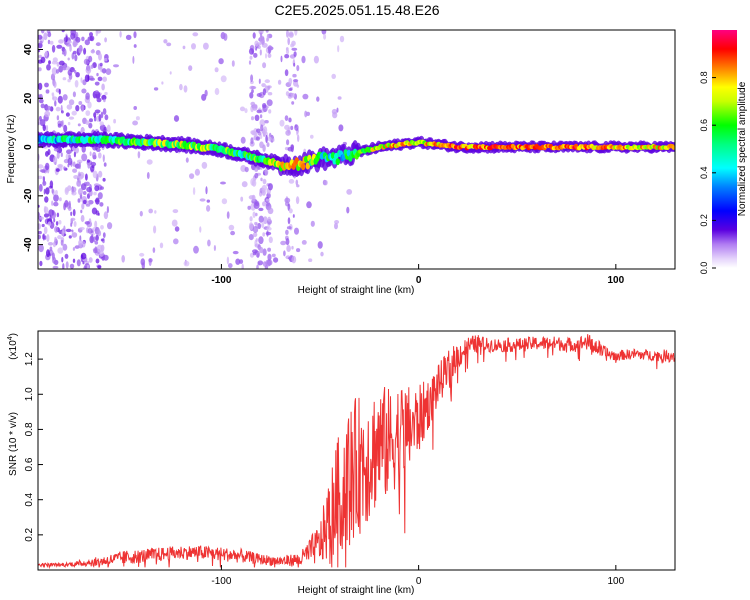  Describe the element at coordinates (28, 147) in the screenshot. I see `y-tick-label: 0` at that location.